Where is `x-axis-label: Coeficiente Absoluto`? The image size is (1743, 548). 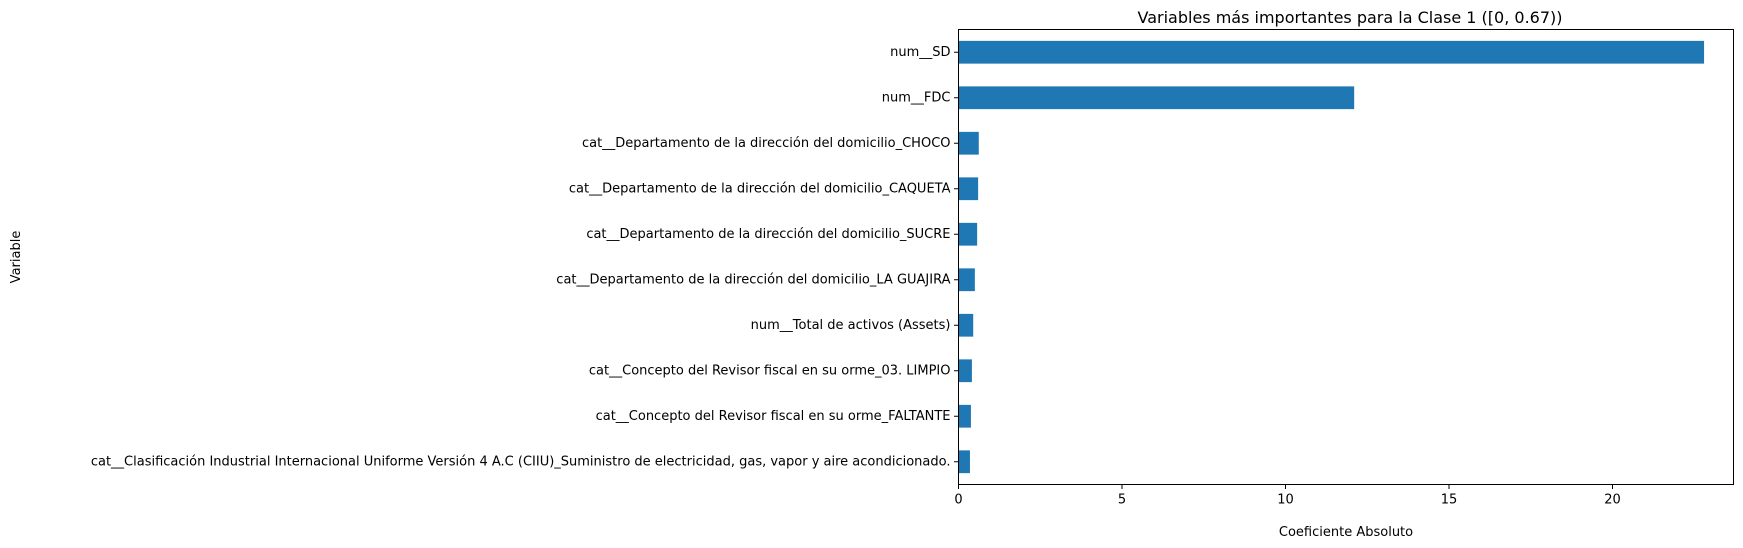 x-axis-label: Coeficiente Absoluto is located at coordinates (1346, 532).